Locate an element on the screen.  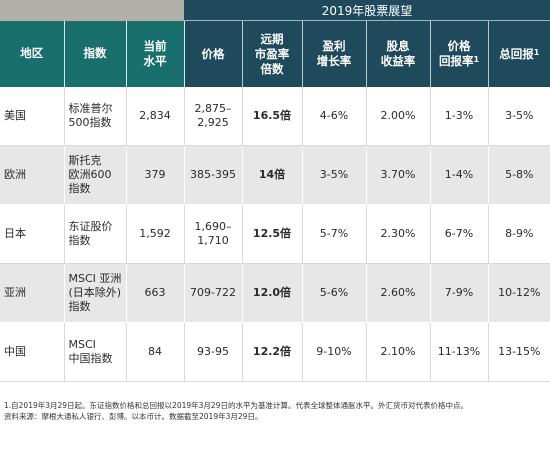
cell-earnings-growth: 9-10% is located at coordinates (334, 352).